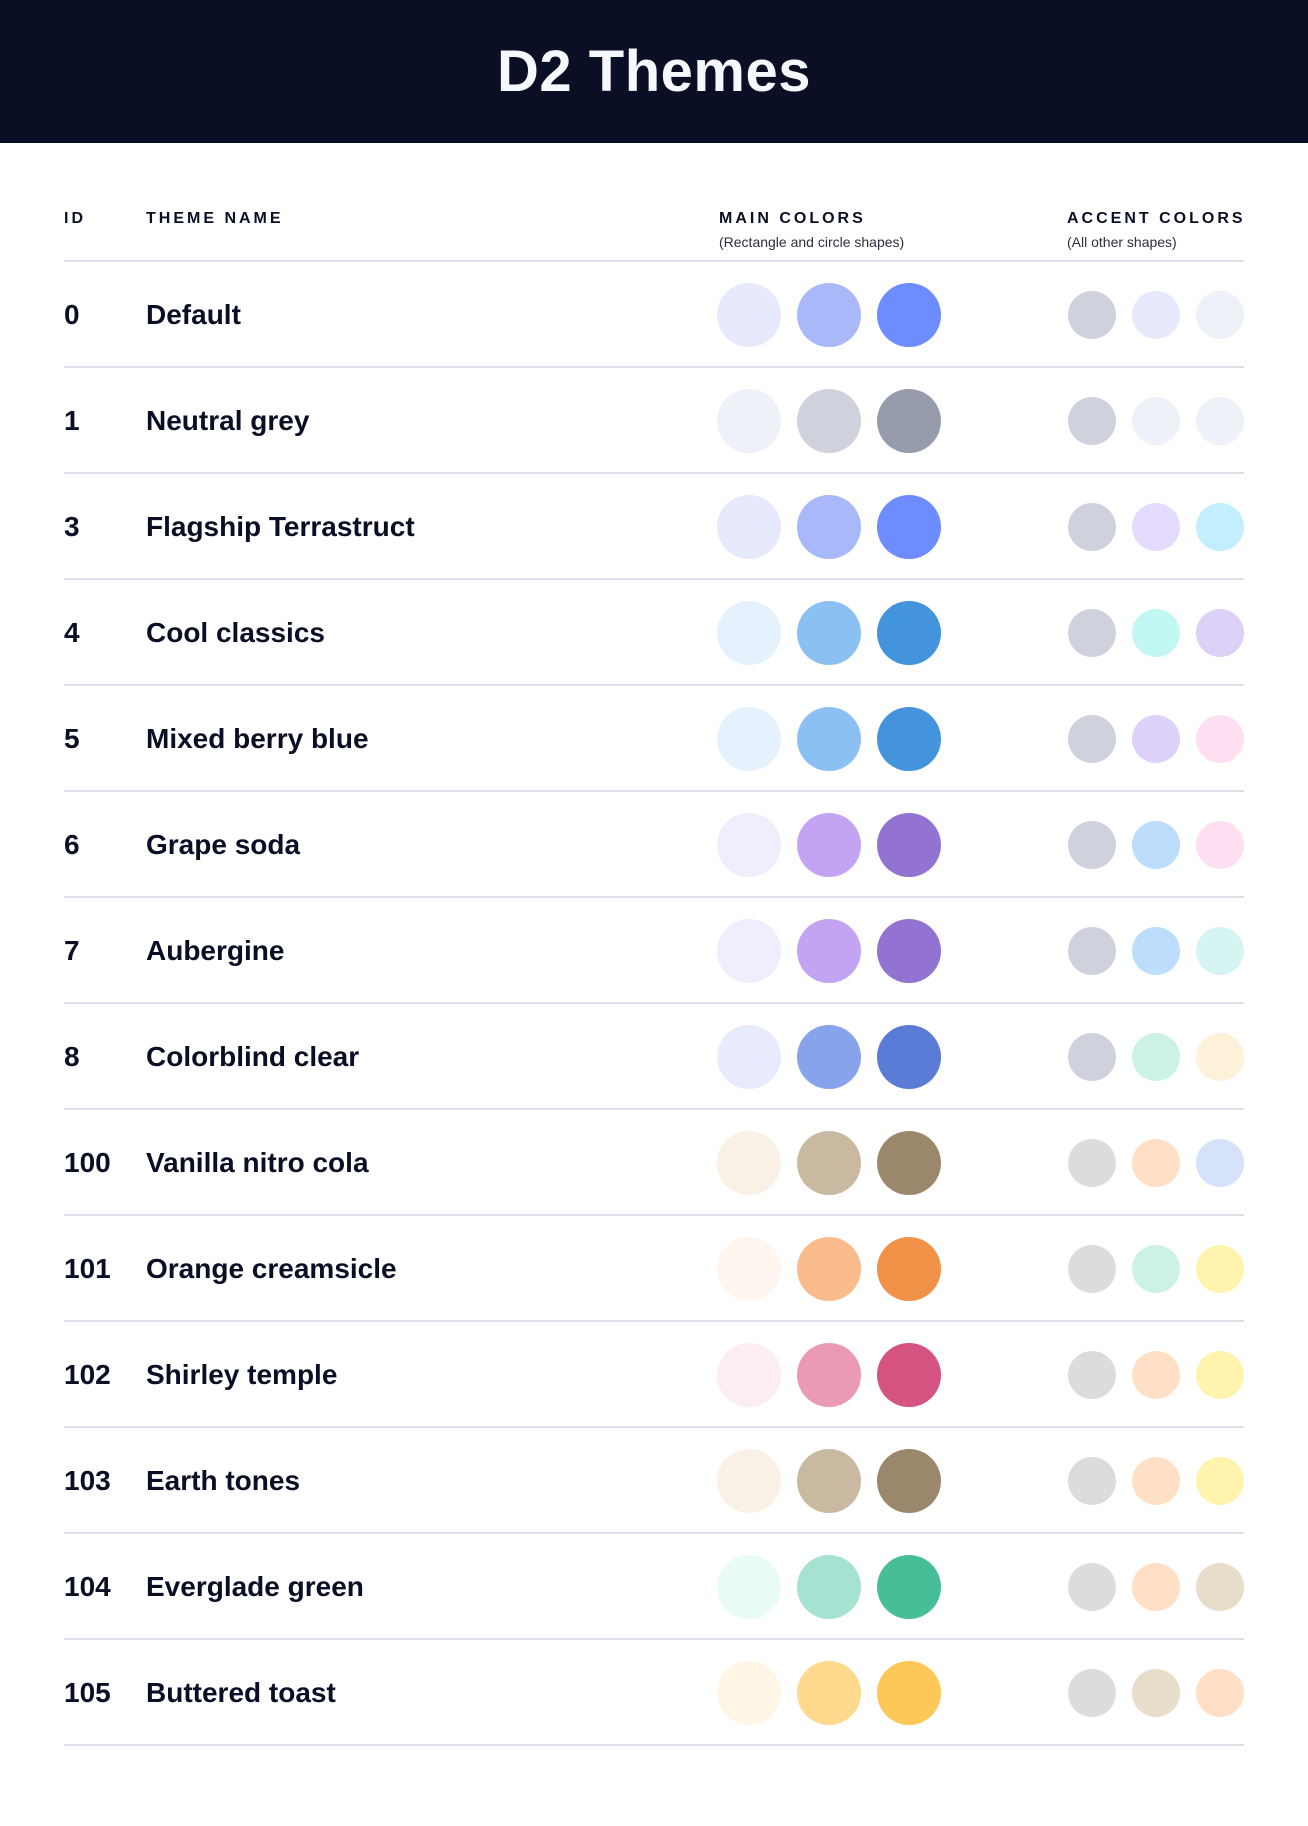 The width and height of the screenshot is (1308, 1826). Describe the element at coordinates (255, 1586) in the screenshot. I see `theme-name: Everglade green` at that location.